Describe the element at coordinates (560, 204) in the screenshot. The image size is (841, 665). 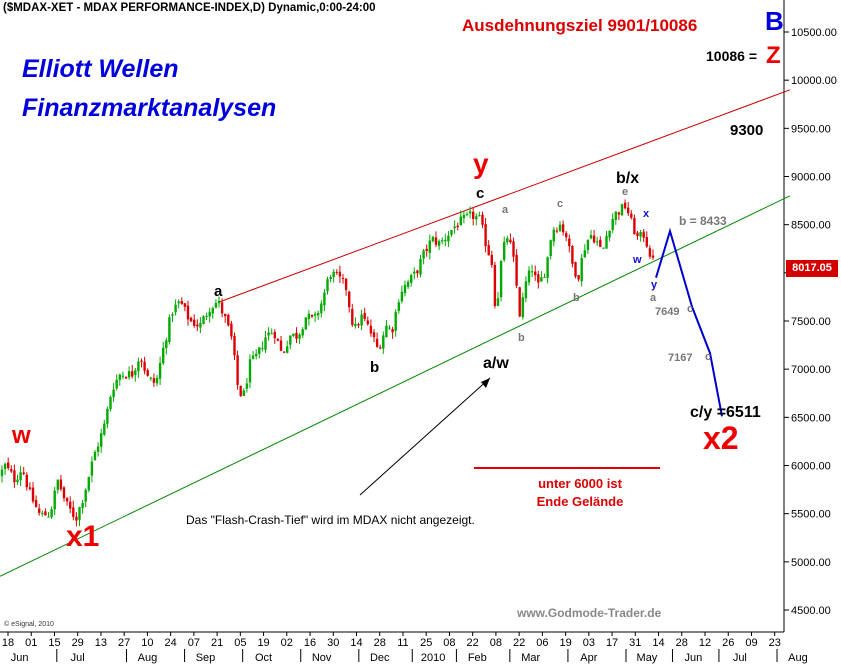
I see `gray-label-c: c` at that location.